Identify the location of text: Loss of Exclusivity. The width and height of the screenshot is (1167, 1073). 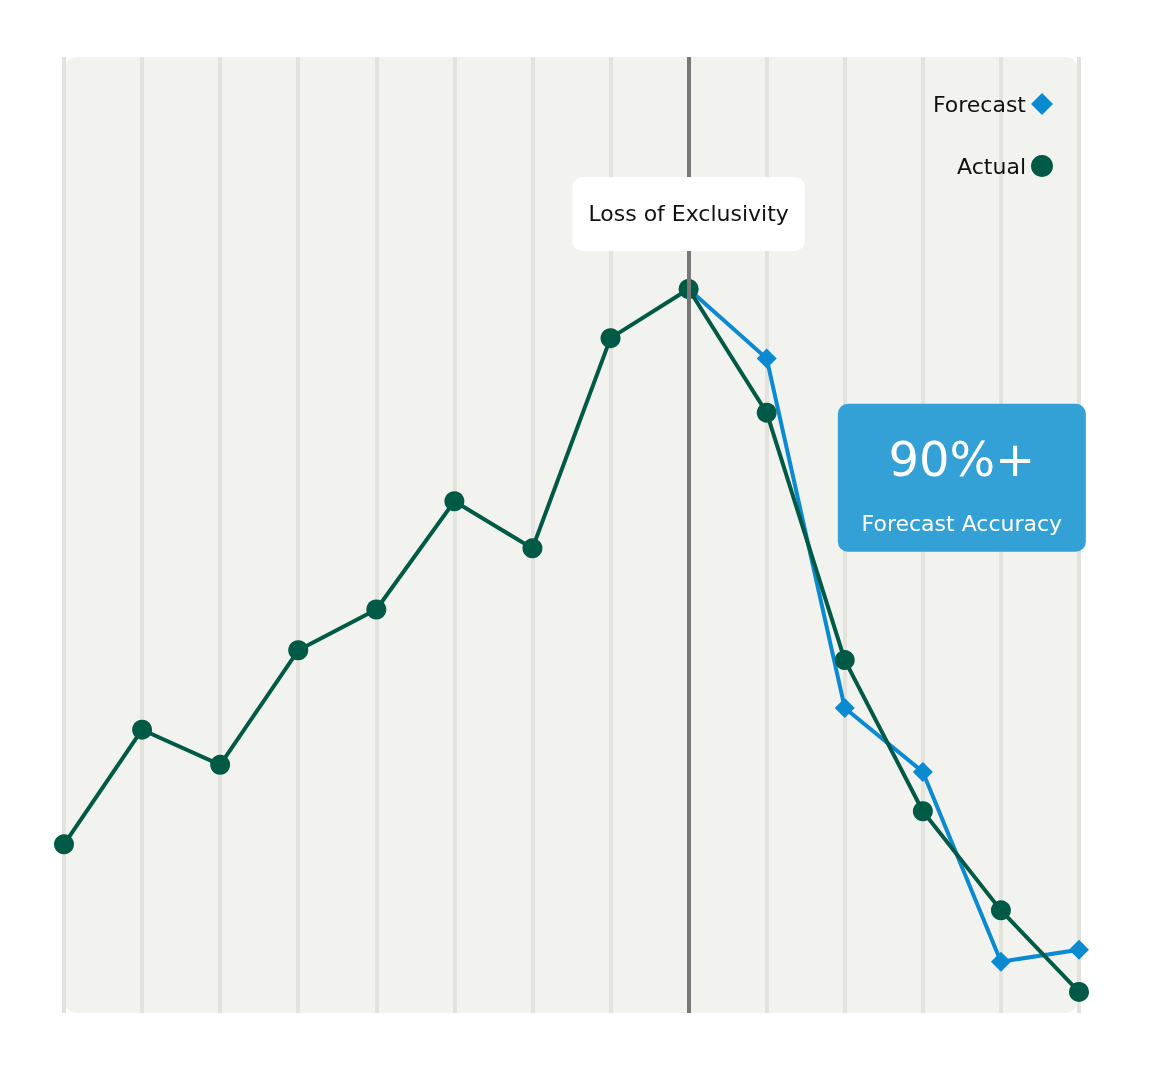
(688, 214).